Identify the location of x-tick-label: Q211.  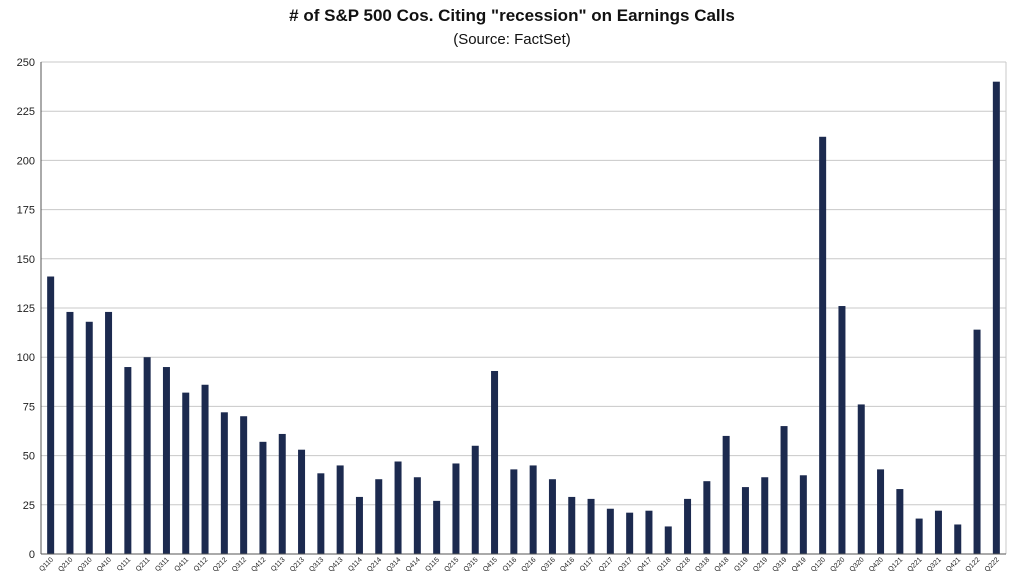
(143, 564).